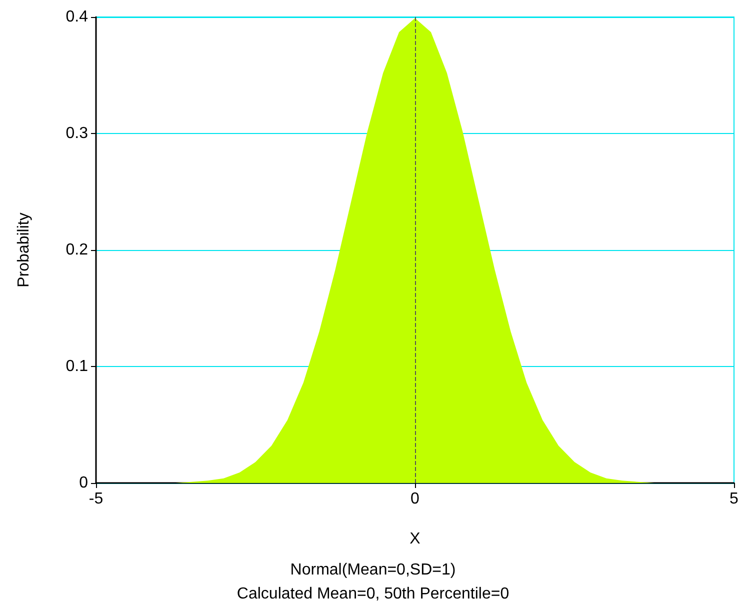 The image size is (746, 609). I want to click on x-tick-label: -5, so click(96, 499).